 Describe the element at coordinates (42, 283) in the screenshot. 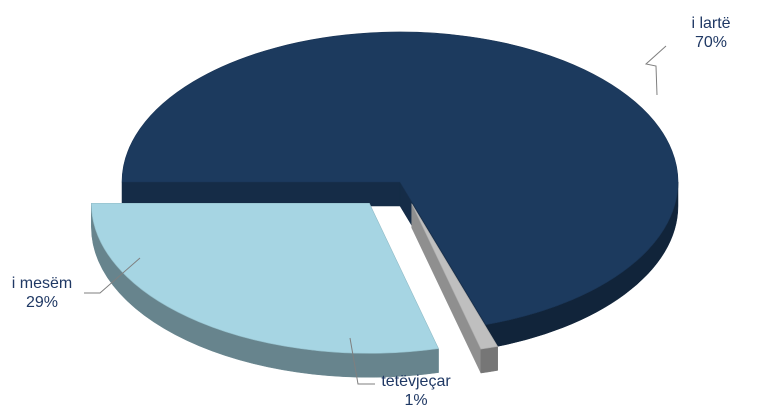

I see `slice-category-label: i mesëm` at that location.